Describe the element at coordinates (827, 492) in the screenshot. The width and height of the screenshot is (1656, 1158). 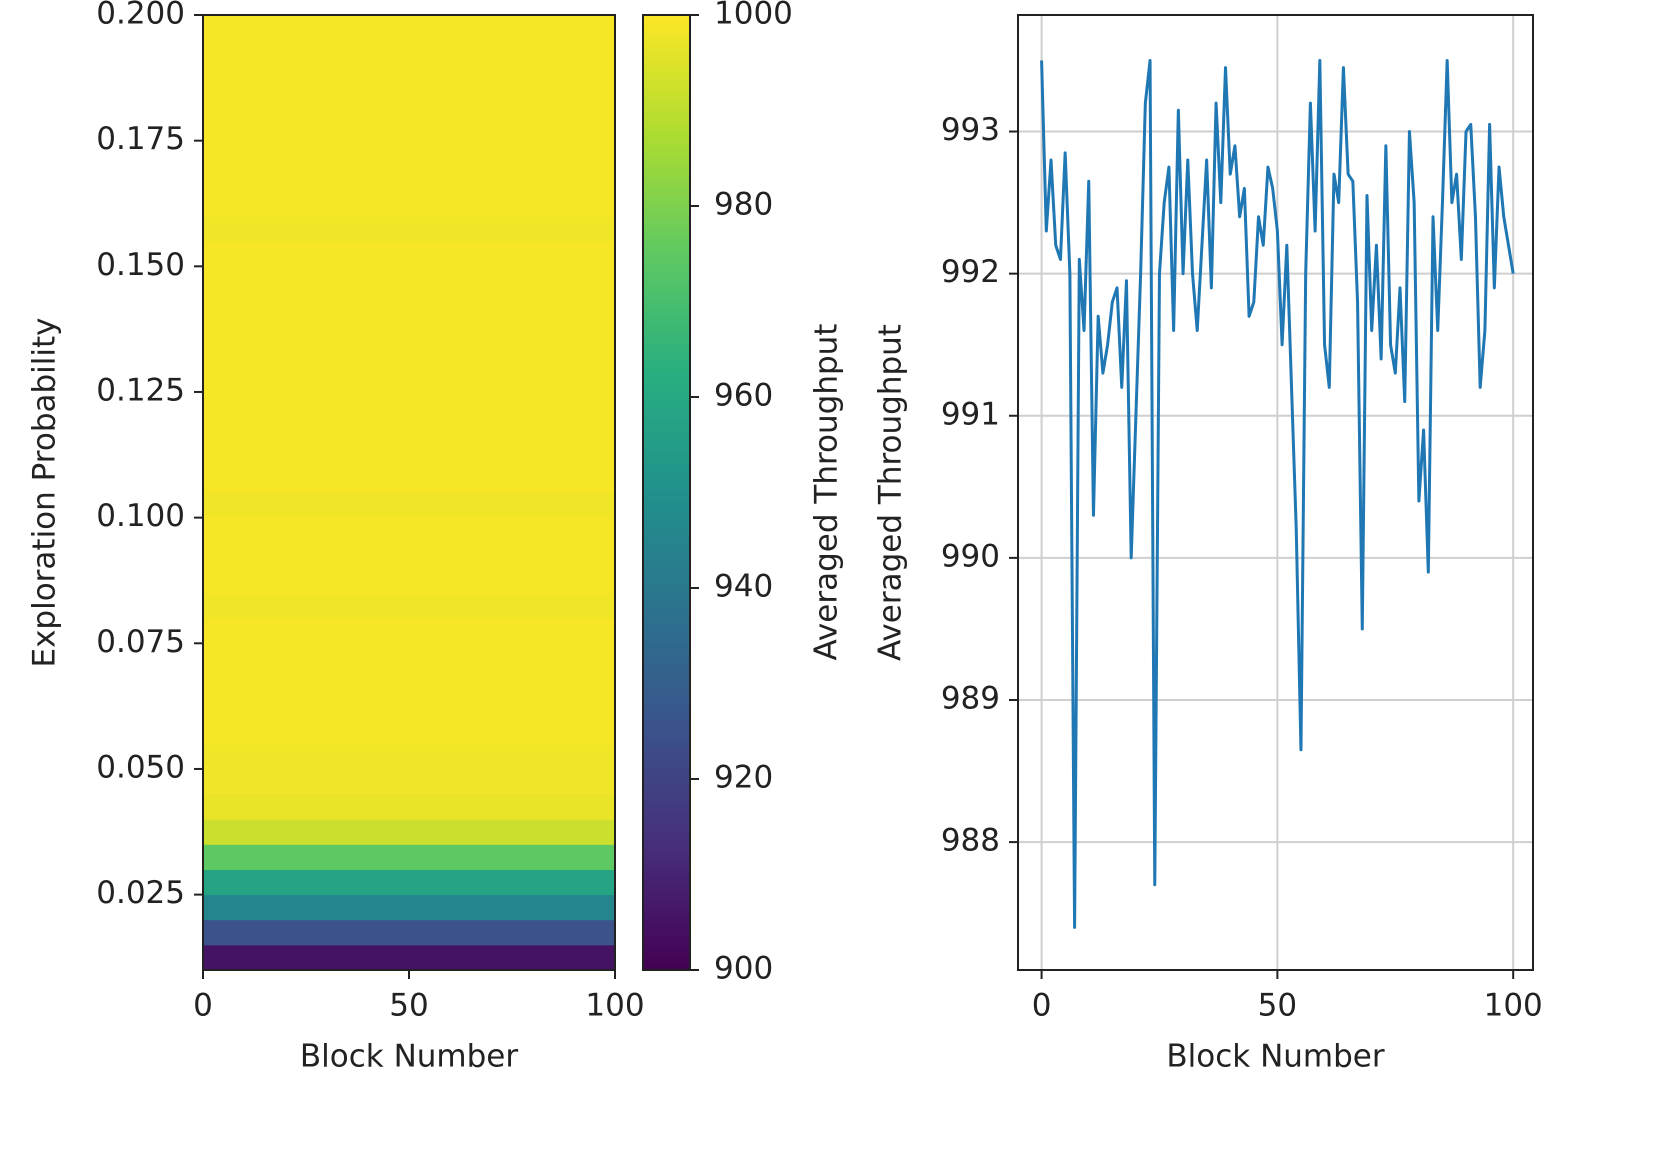
I see `colorbar-label: Averaged Throughput` at that location.